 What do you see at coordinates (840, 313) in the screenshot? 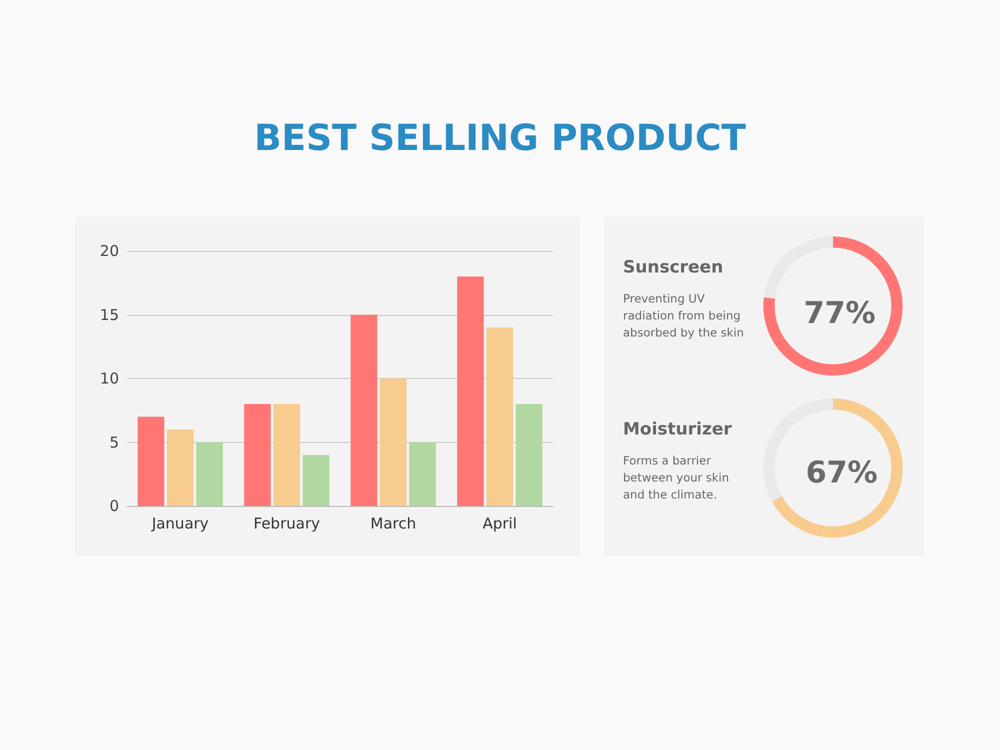
I see `data-label: 77%` at bounding box center [840, 313].